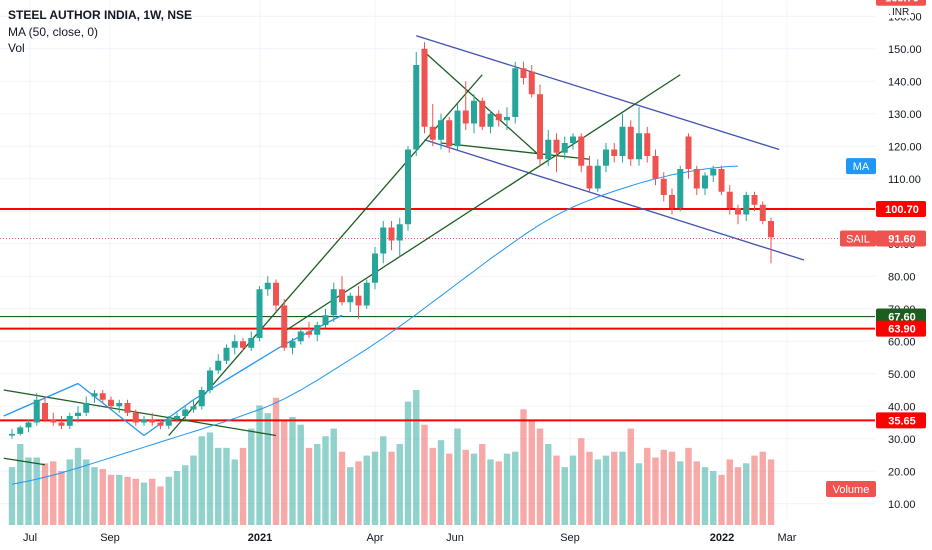 This screenshot has width=932, height=550. What do you see at coordinates (410, 538) in the screenshot?
I see `time-axis: Jul Sep 2021 Apr Jun Sep 2022 Mar` at bounding box center [410, 538].